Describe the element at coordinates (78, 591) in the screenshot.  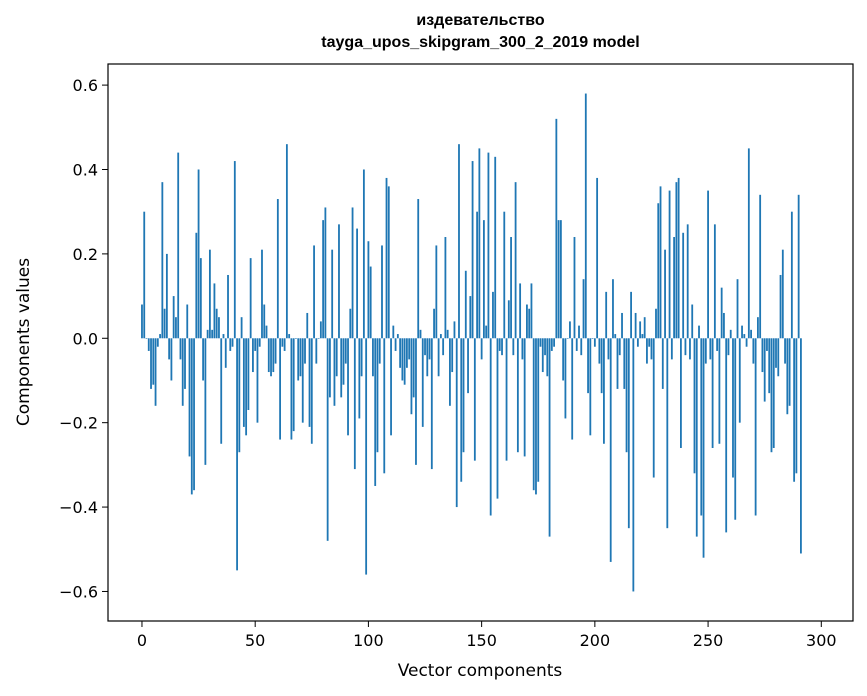
I see `y-tick-label-0: −0.6` at that location.